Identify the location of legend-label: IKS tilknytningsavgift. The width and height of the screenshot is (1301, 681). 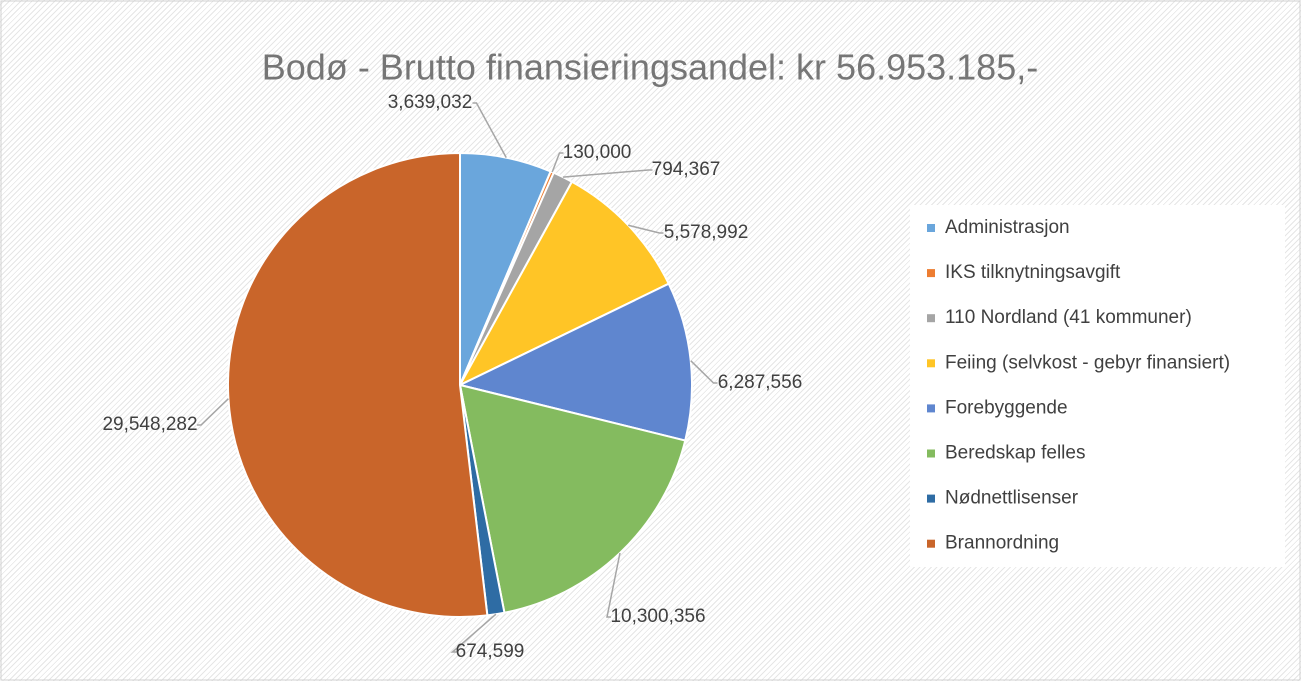
(1033, 272).